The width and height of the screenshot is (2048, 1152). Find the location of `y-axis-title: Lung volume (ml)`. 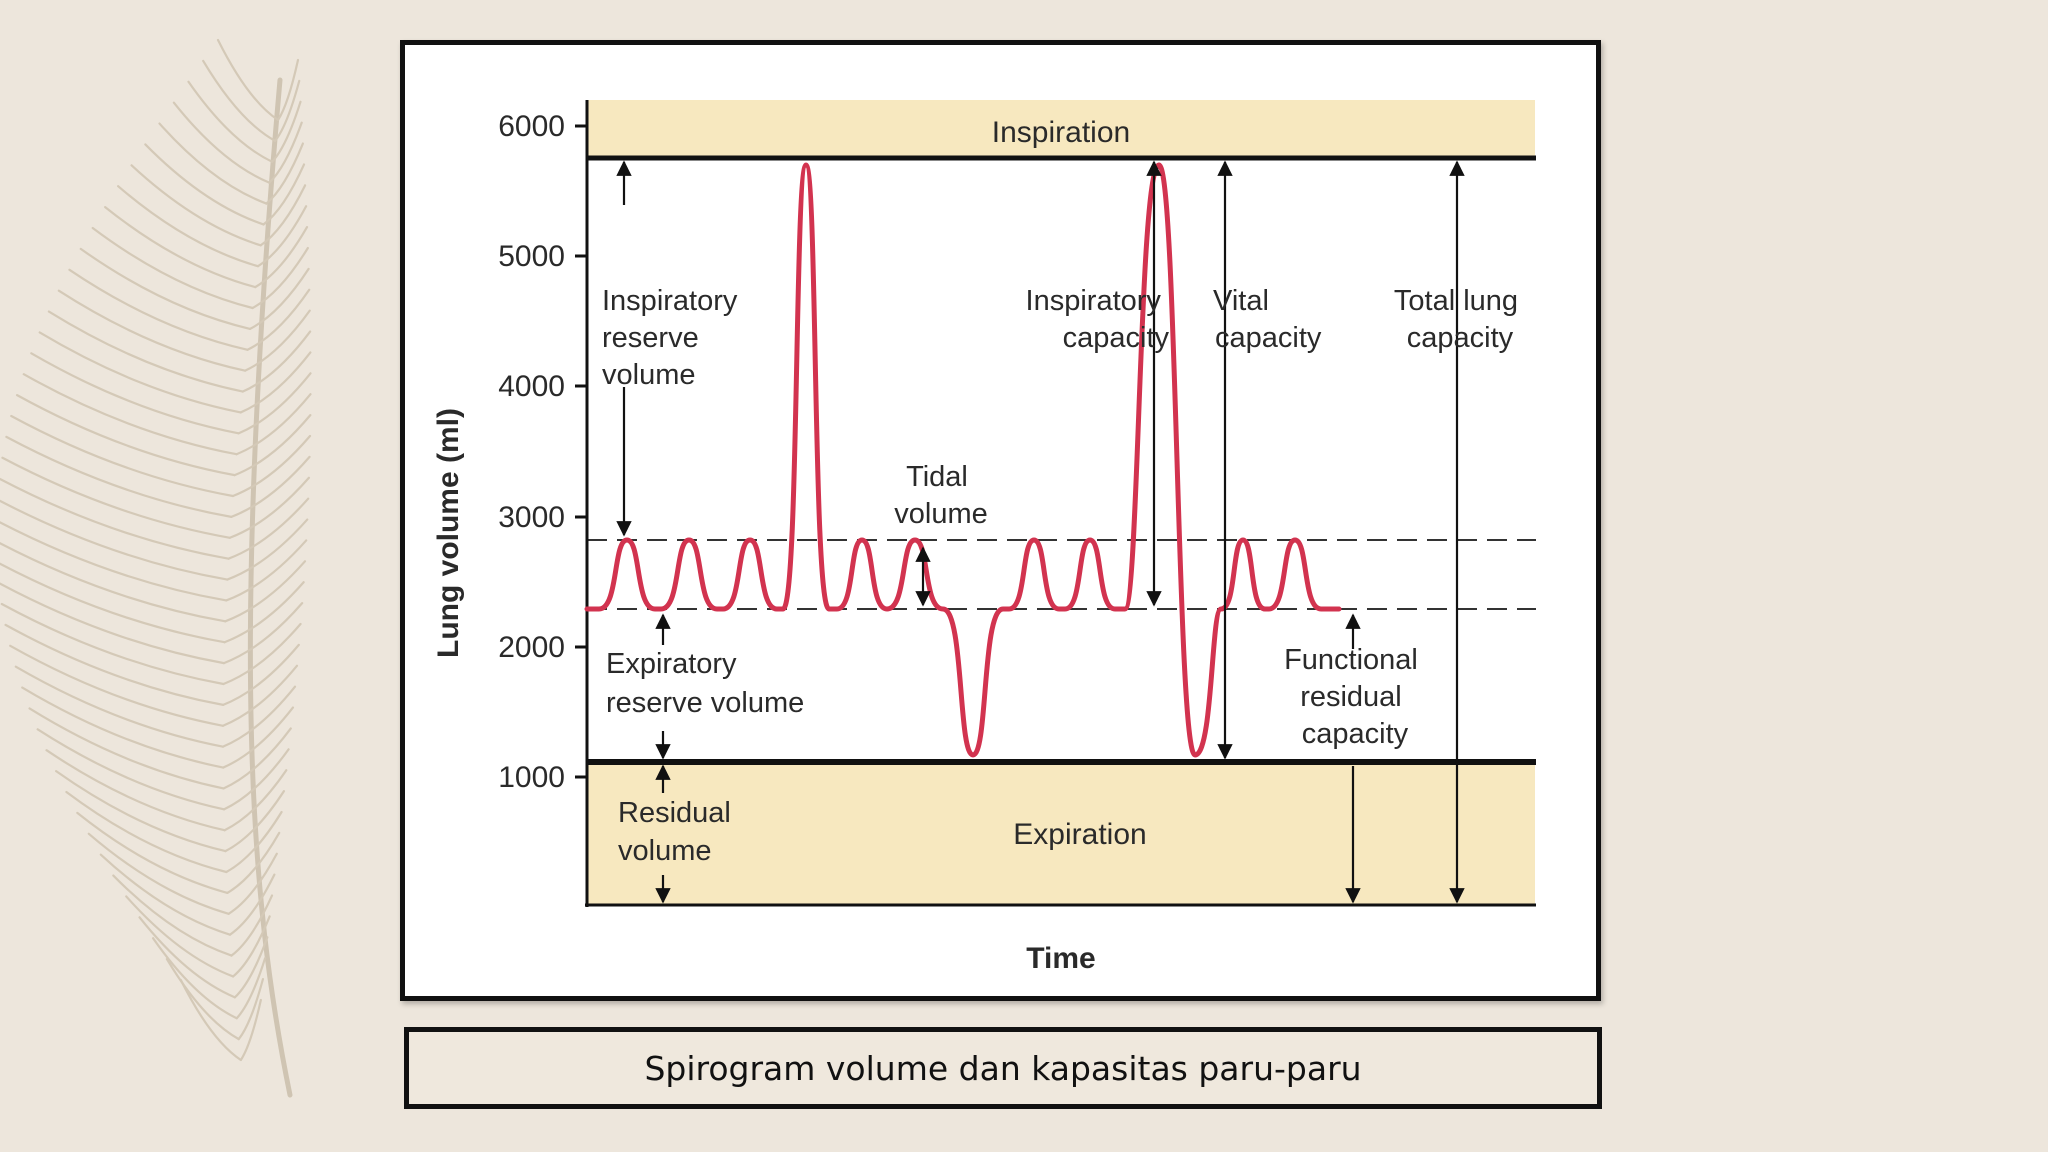

y-axis-title: Lung volume (ml) is located at coordinates (448, 533).